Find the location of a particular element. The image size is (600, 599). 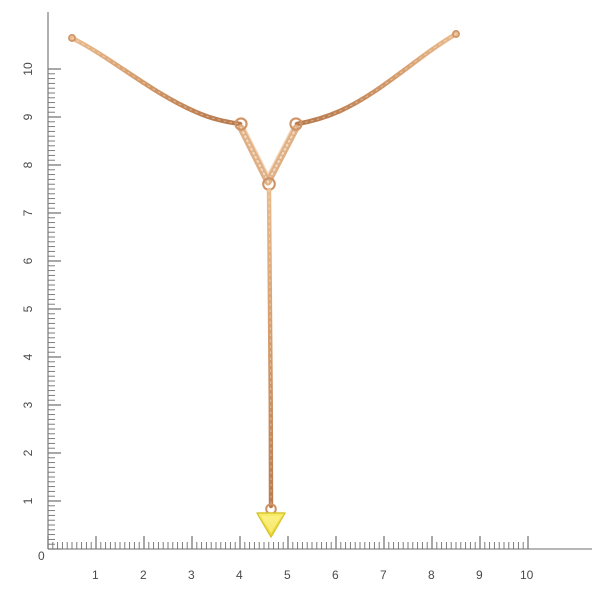

v-tick-label-2: 2 is located at coordinates (28, 453).